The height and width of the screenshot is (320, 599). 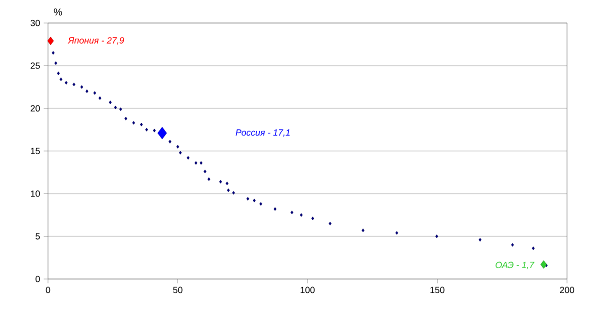 What do you see at coordinates (437, 290) in the screenshot?
I see `x-tick-label: 150` at bounding box center [437, 290].